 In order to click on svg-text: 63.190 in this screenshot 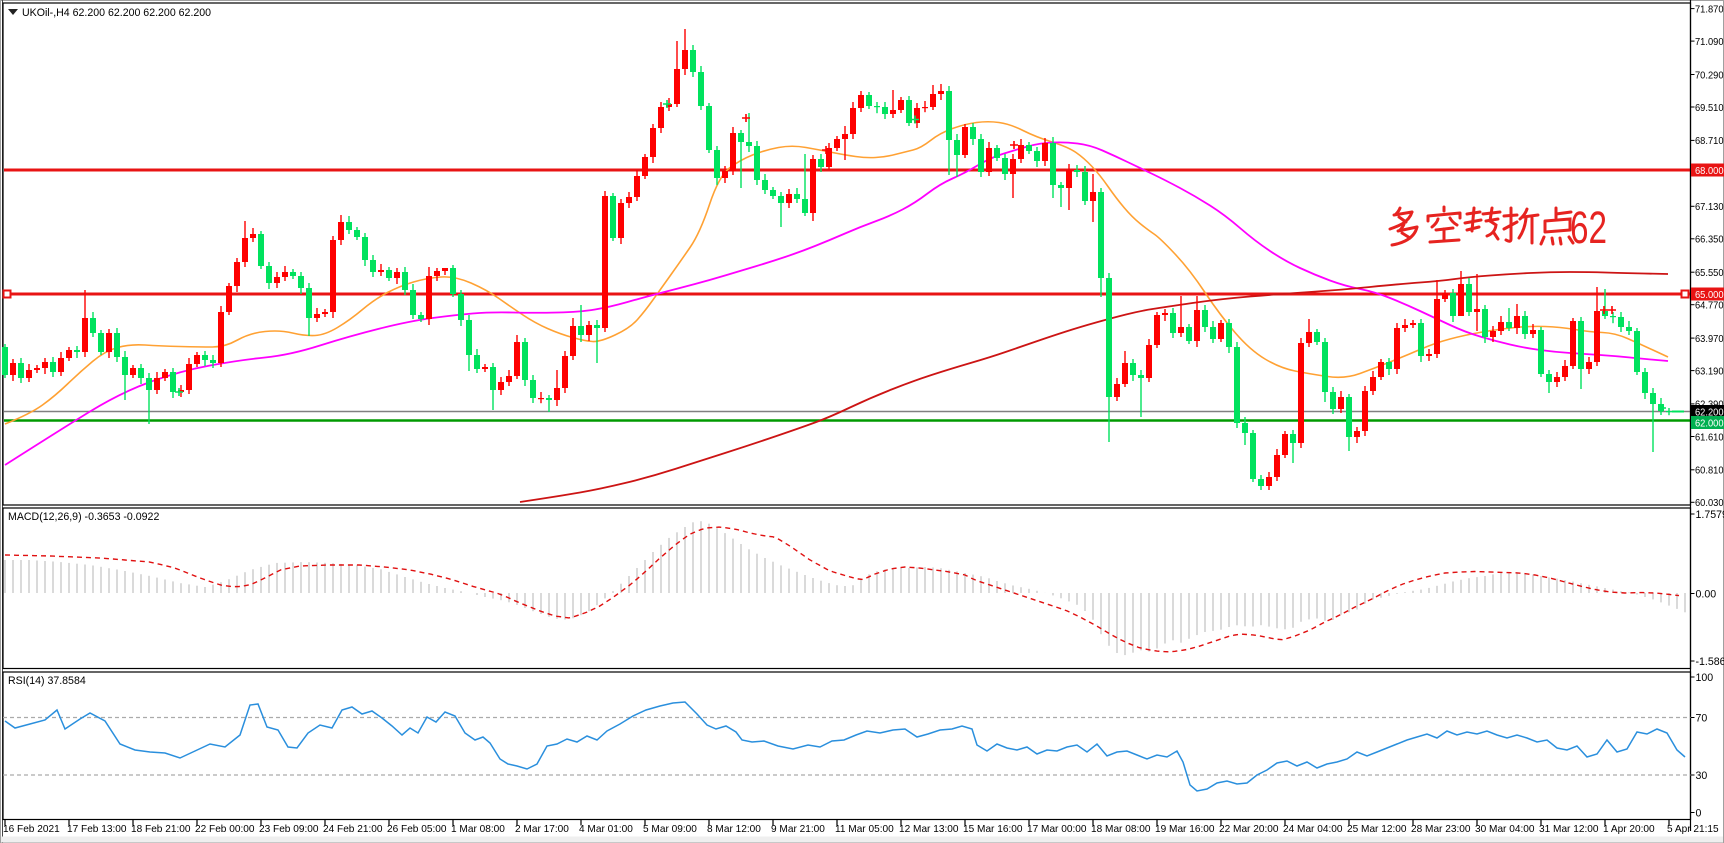, I will do `click(1709, 371)`.